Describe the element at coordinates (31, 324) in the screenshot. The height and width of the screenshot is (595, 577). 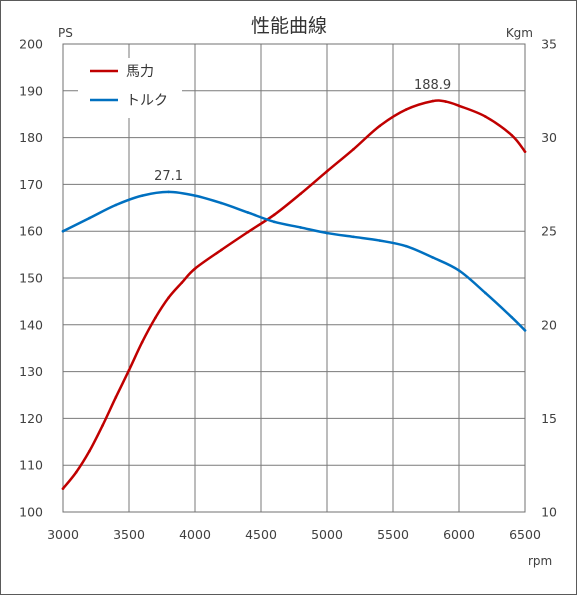
I see `left-tick-label: 140` at that location.